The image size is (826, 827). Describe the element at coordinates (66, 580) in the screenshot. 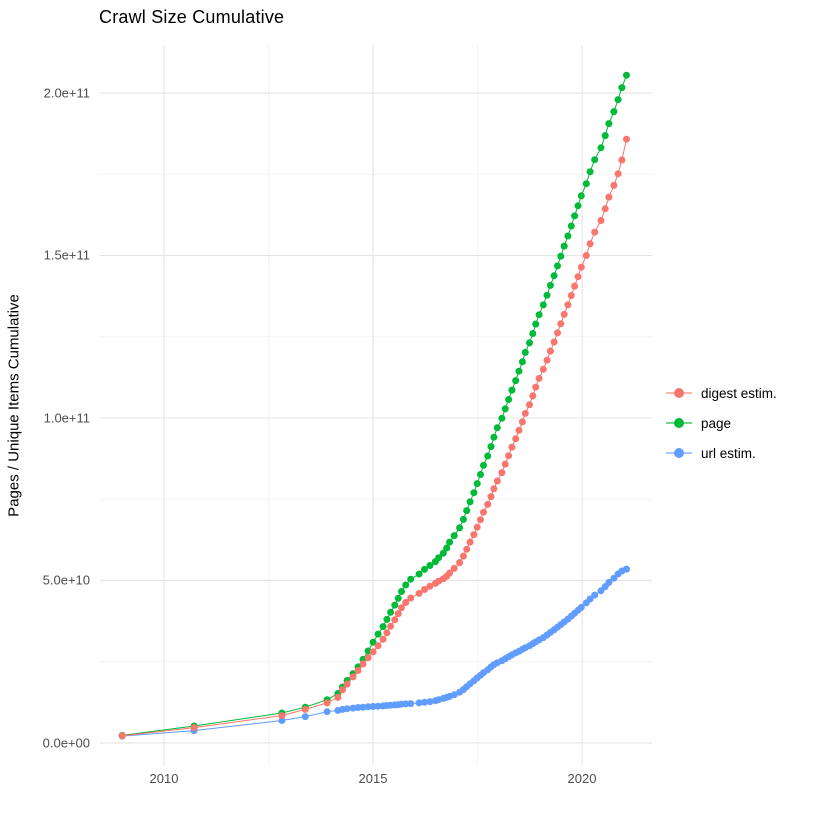

I see `y-tick-label-1: 5.0e+10` at that location.